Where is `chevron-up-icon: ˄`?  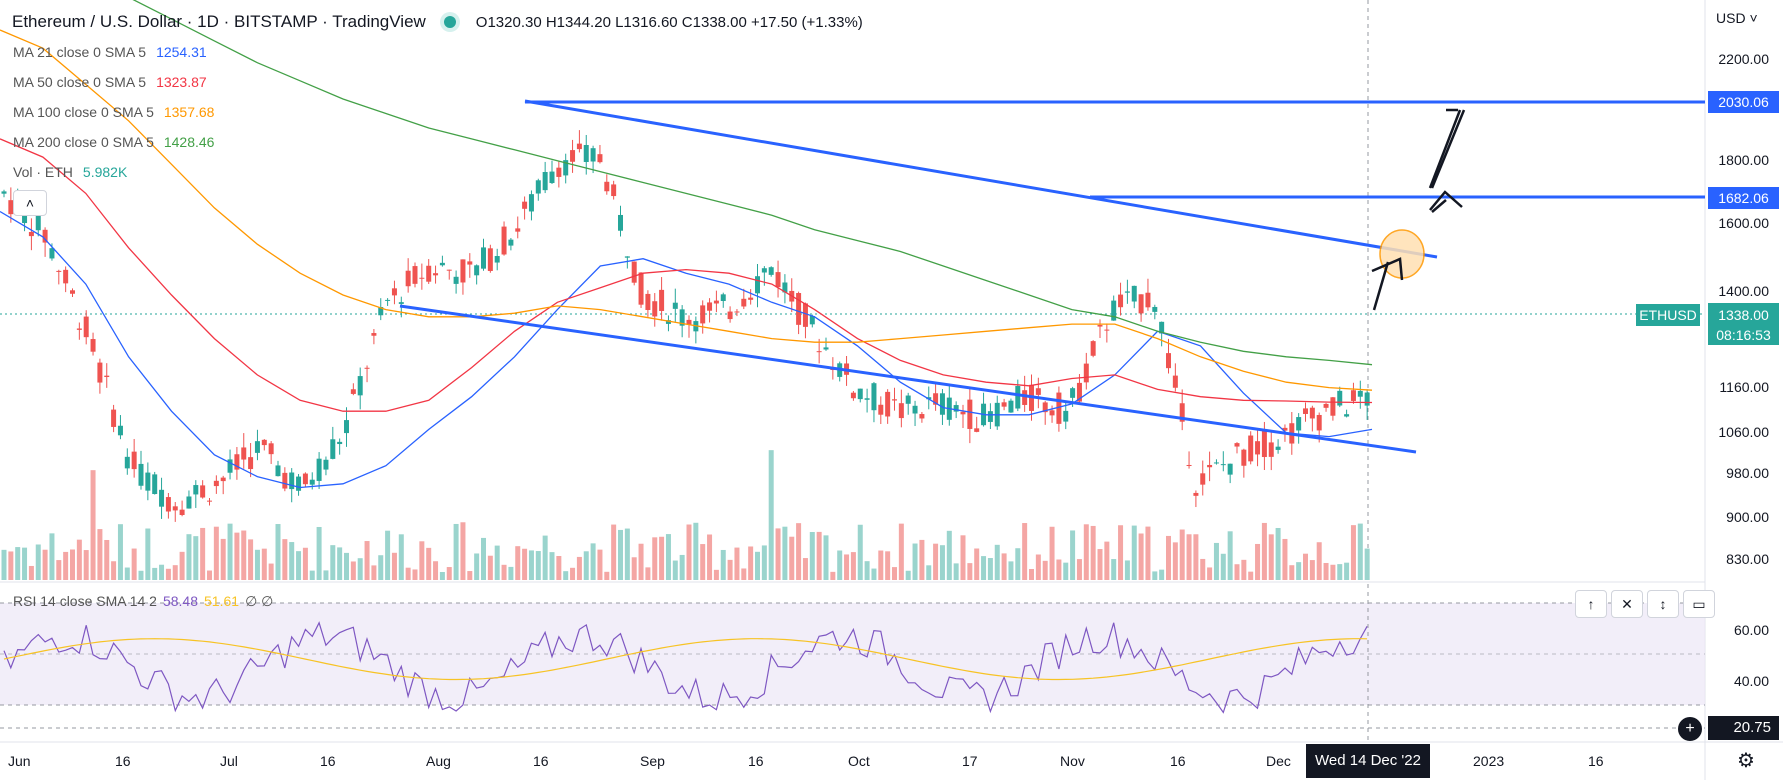 chevron-up-icon: ˄ is located at coordinates (30, 203).